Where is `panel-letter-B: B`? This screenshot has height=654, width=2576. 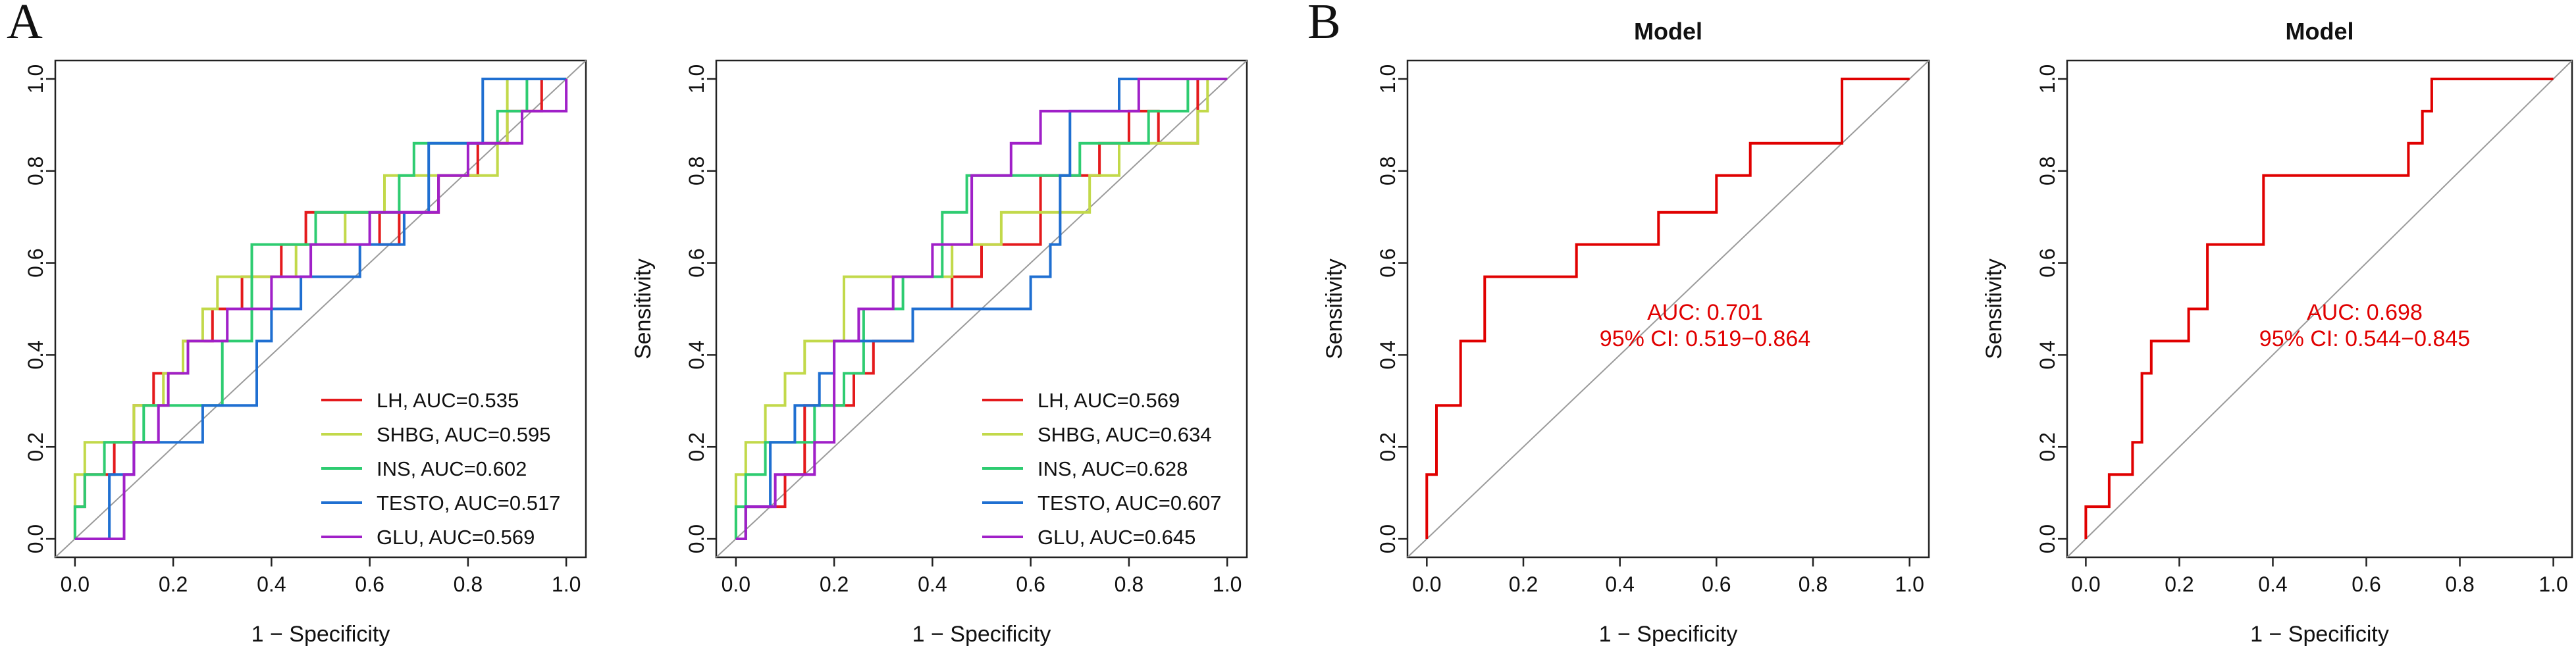
panel-letter-B: B is located at coordinates (1324, 25).